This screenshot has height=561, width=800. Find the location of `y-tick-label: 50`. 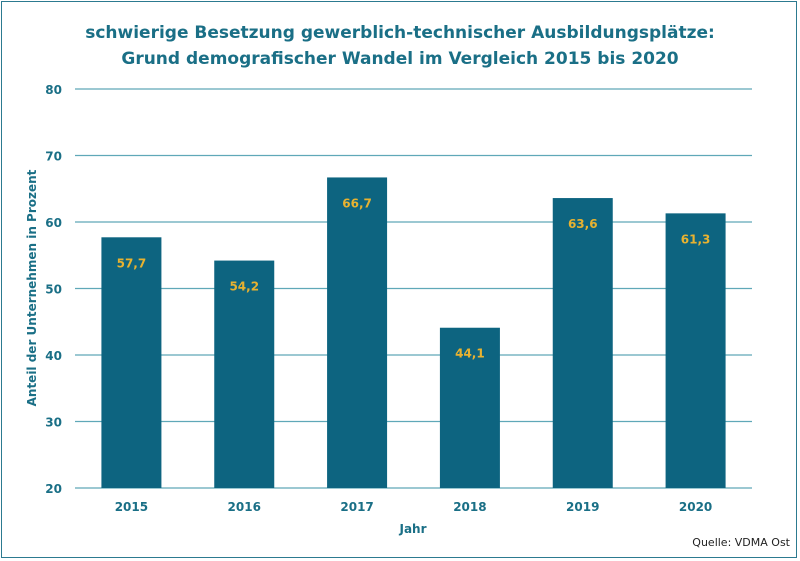

y-tick-label: 50 is located at coordinates (53, 290).